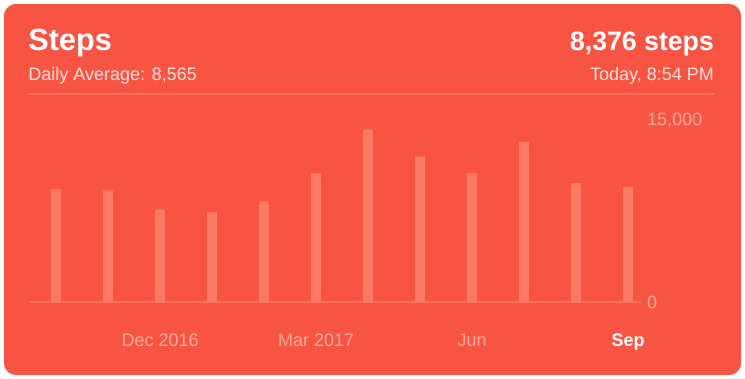  I want to click on x-tick-label: Jun, so click(472, 339).